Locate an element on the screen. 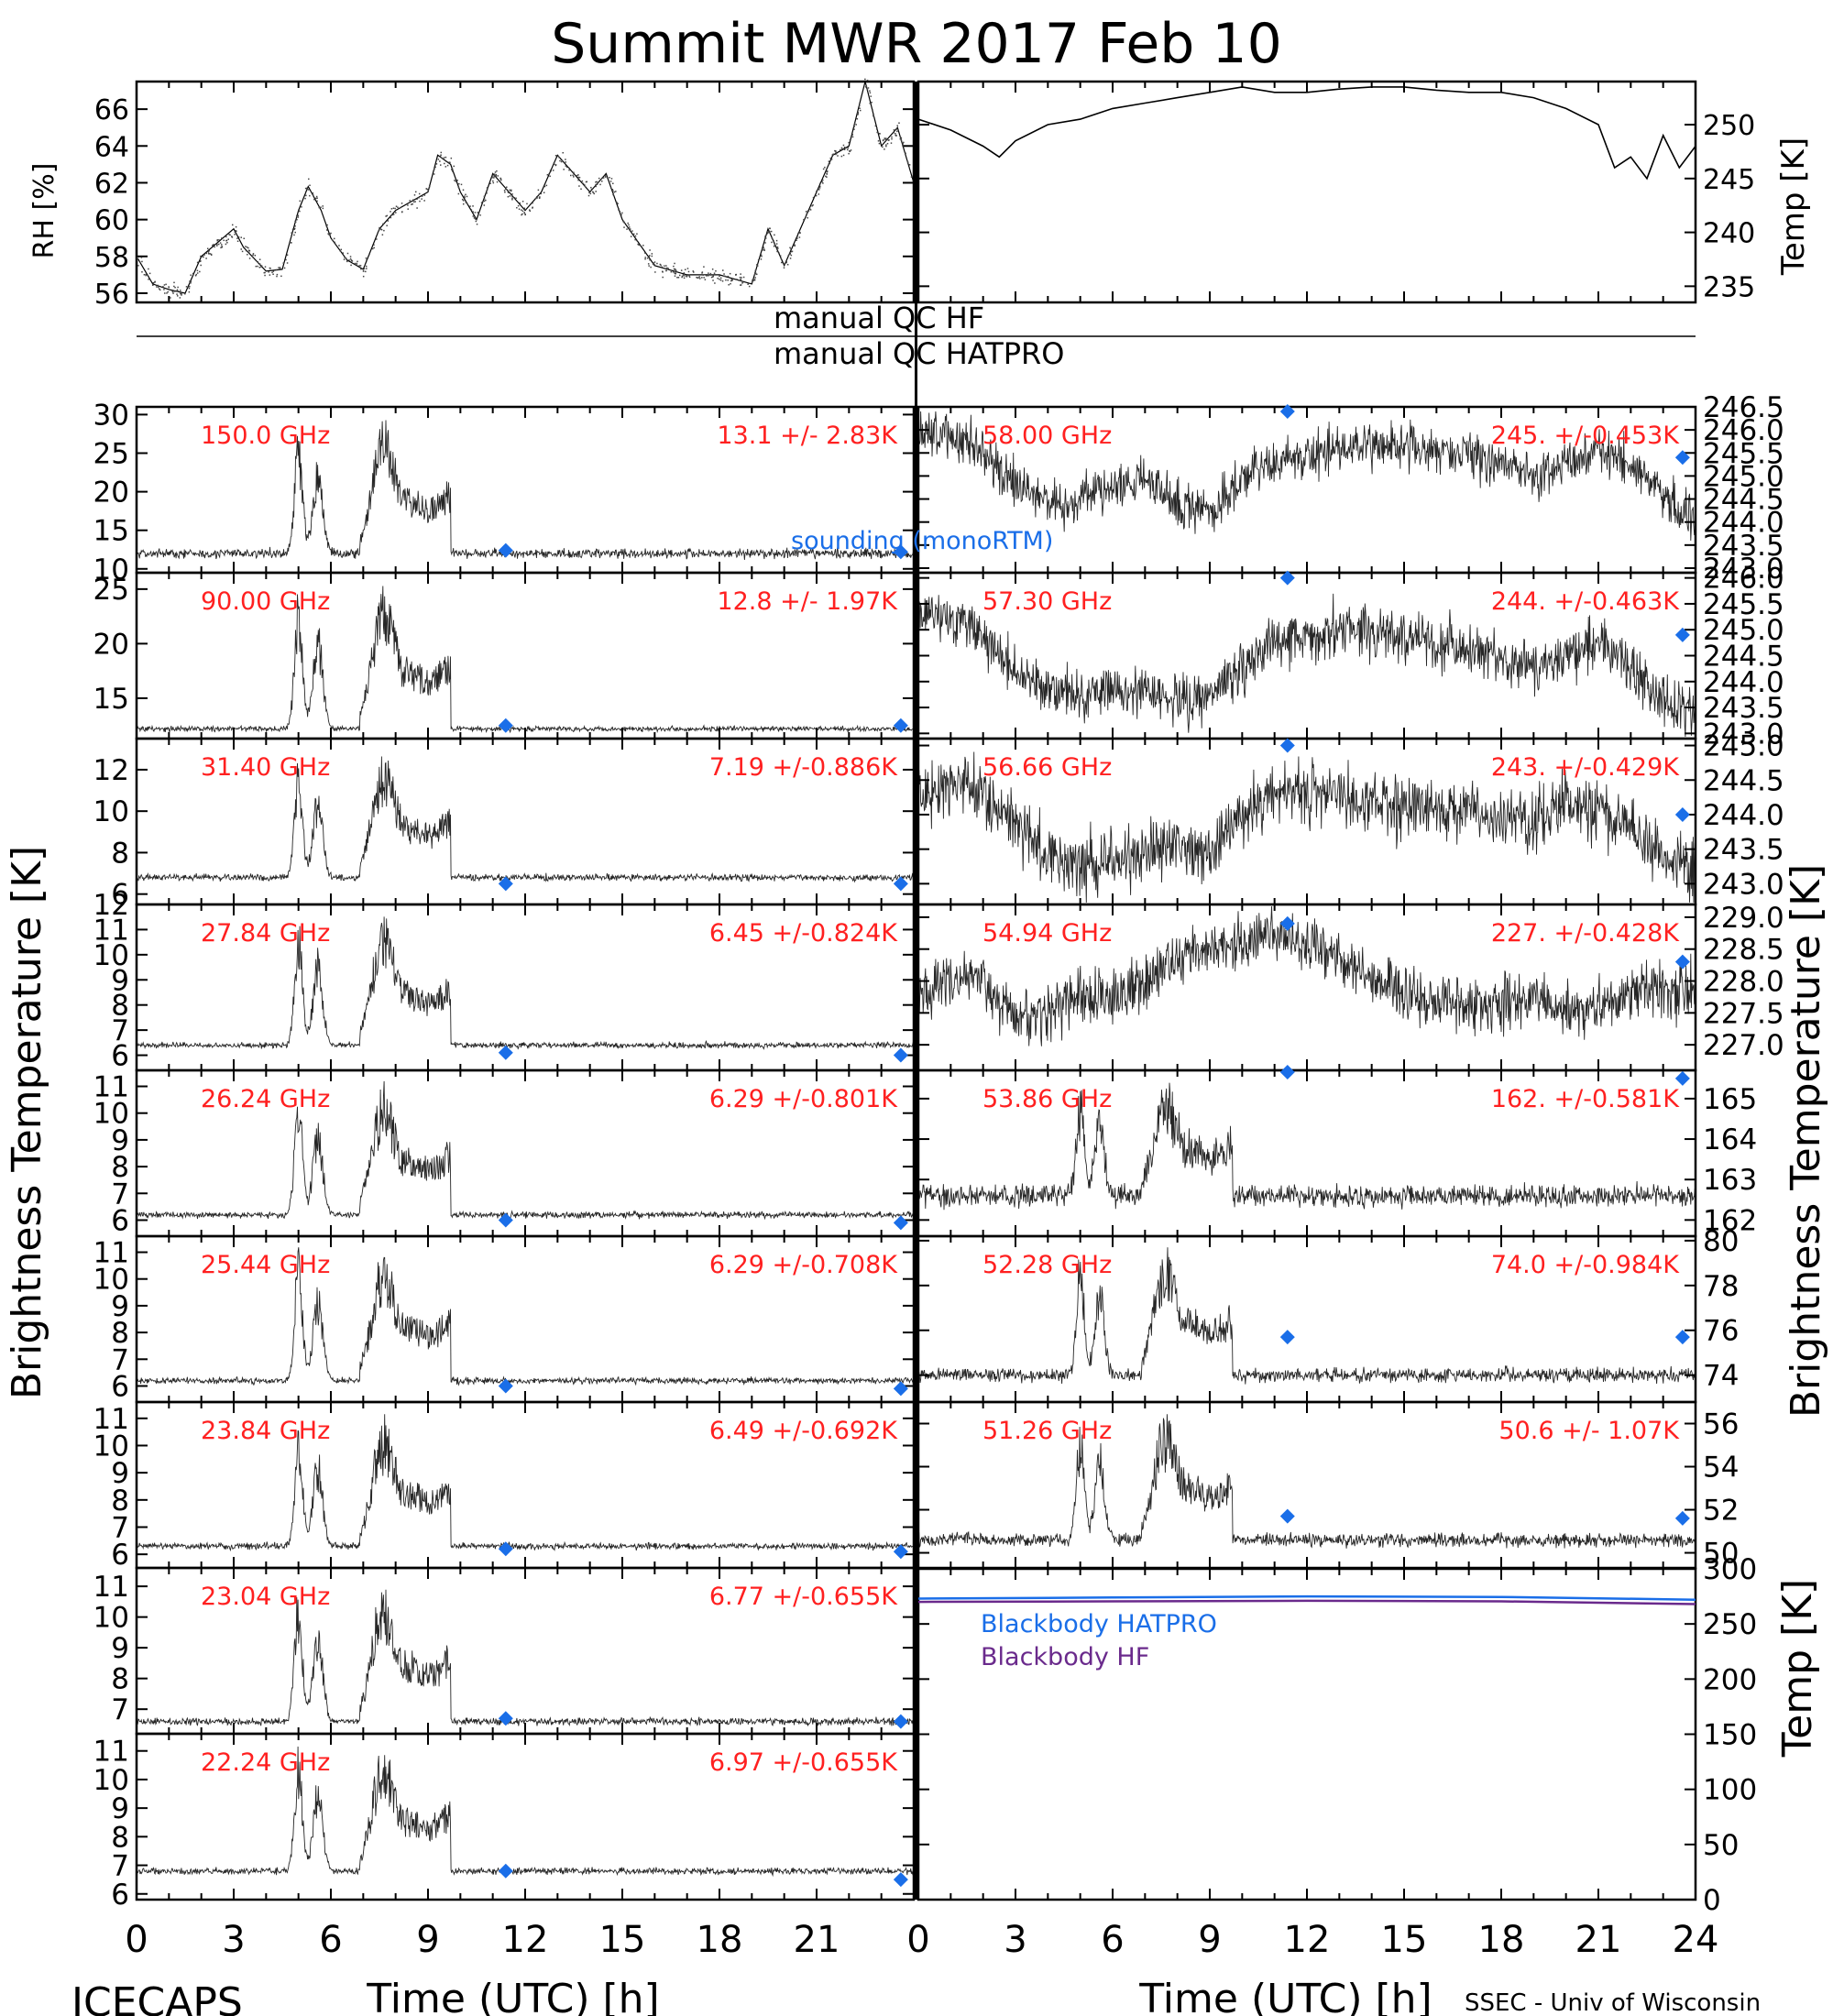 This screenshot has width=1833, height=2016. sounding-point-ch56.66 is located at coordinates (1682, 814).